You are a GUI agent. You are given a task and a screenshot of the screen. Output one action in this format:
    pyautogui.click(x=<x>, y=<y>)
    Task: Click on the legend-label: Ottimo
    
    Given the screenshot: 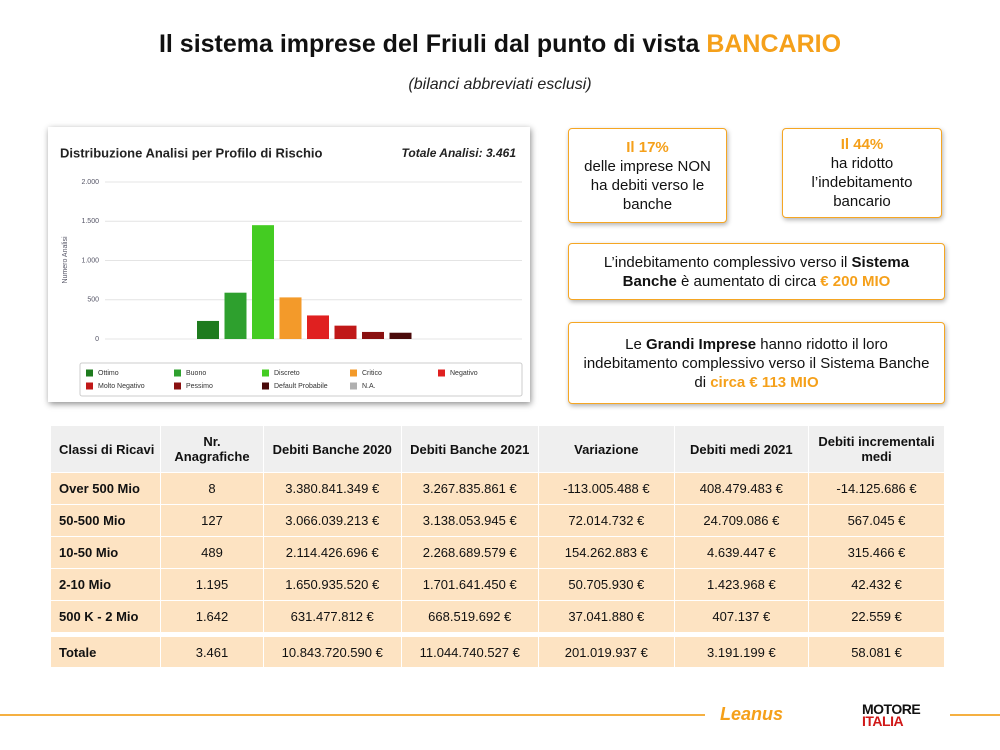 What is the action you would take?
    pyautogui.click(x=108, y=373)
    